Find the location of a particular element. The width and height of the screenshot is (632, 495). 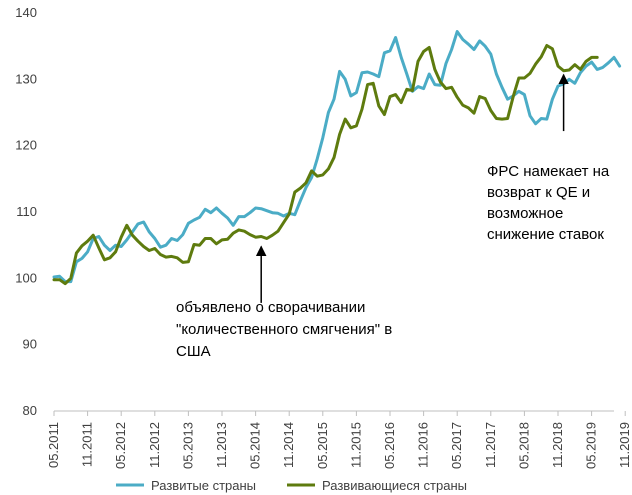

x-tick-label: 11.2017 is located at coordinates (490, 445).